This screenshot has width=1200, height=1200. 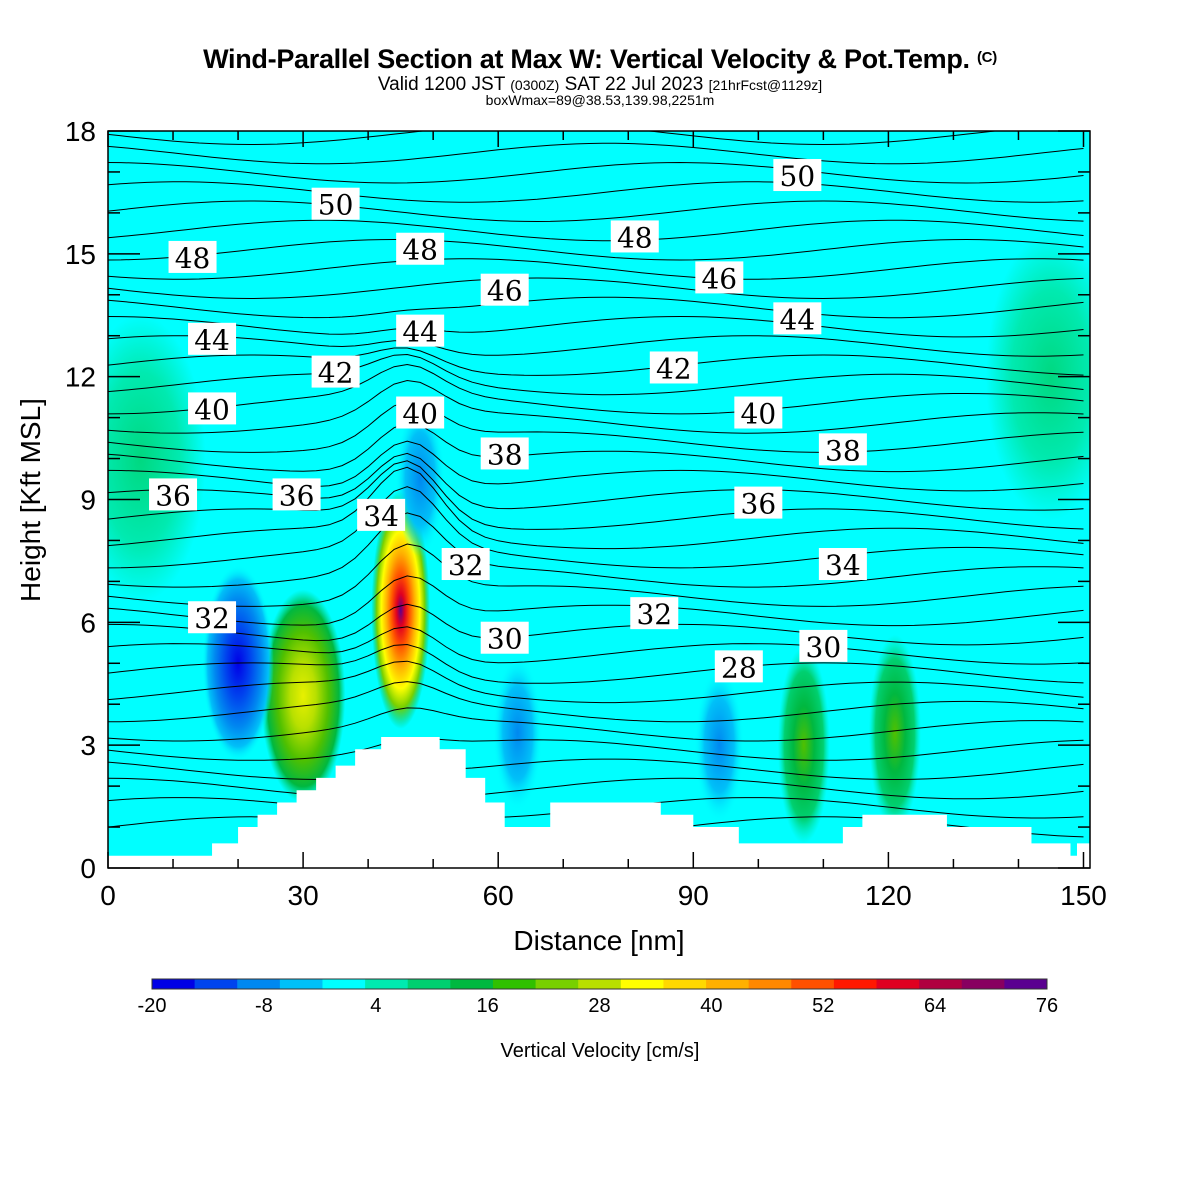 I want to click on terrain-profile, so click(x=599, y=802).